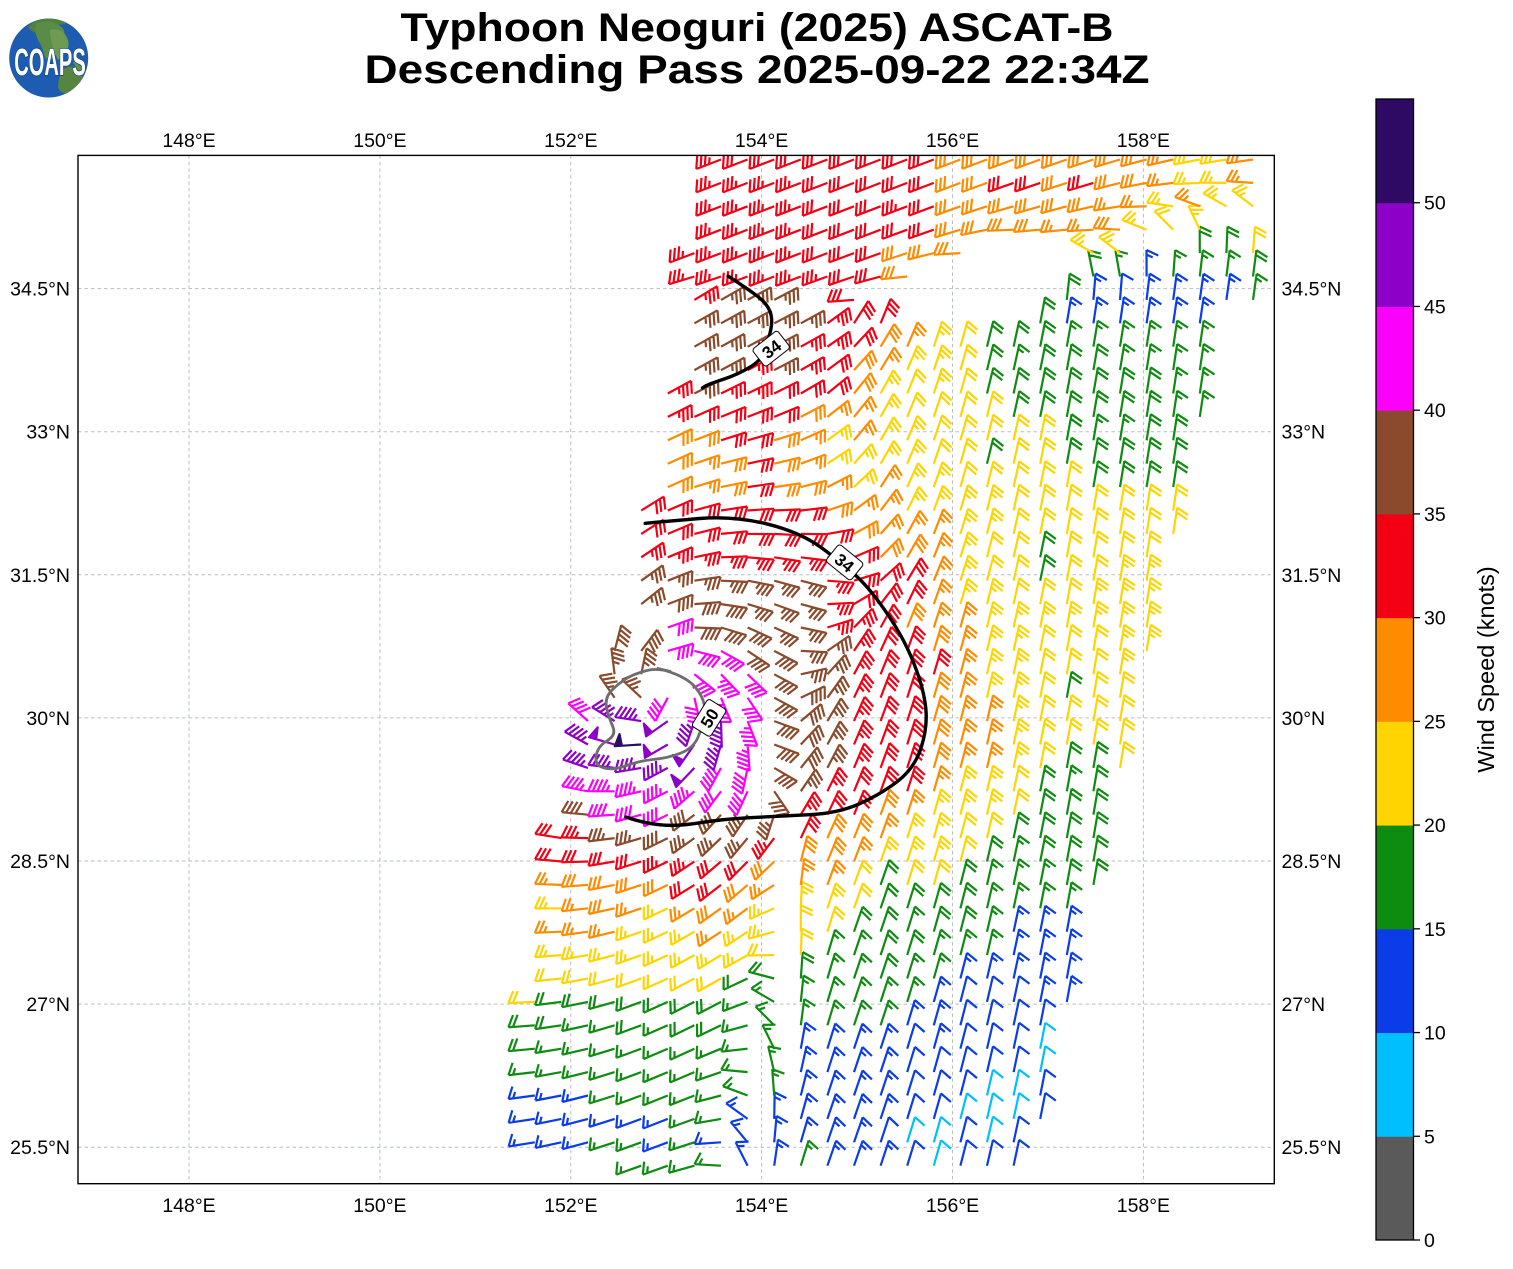  Describe the element at coordinates (1435, 1034) in the screenshot. I see `svg-text: 10` at that location.